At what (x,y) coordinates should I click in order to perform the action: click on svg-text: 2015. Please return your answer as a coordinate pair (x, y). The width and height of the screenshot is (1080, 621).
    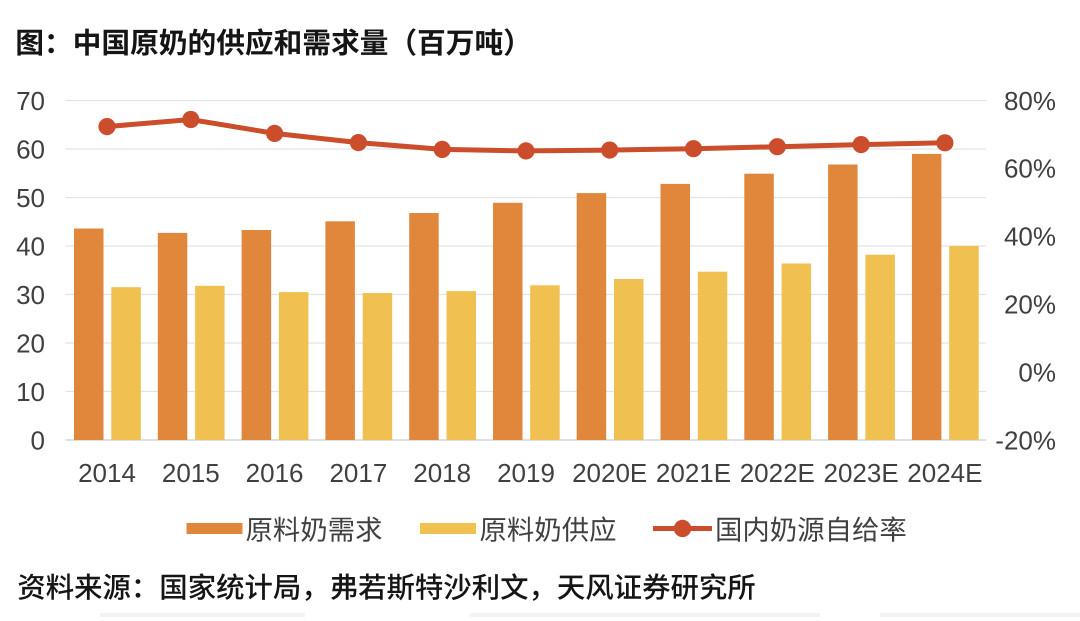
    Looking at the image, I should click on (191, 473).